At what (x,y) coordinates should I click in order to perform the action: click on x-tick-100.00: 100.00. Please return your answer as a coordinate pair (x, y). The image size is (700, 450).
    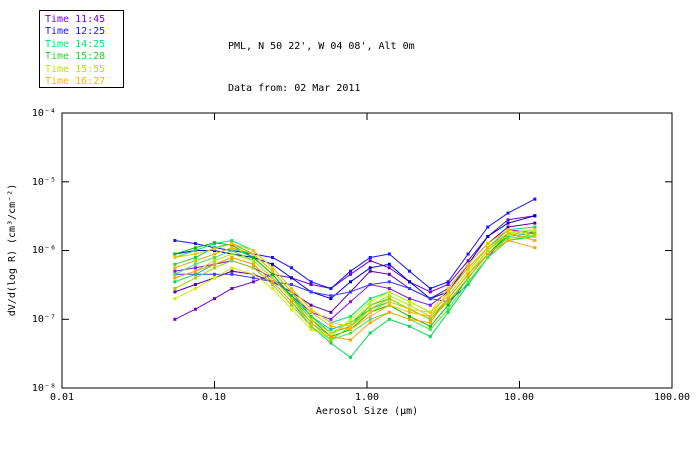
    Looking at the image, I should click on (672, 397).